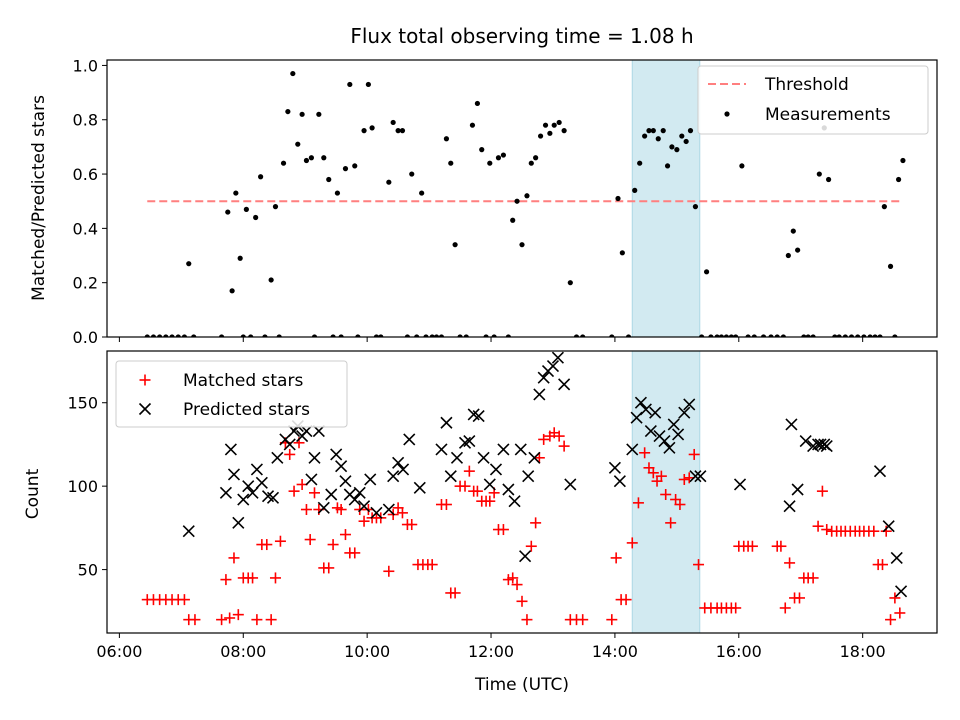  I want to click on bottom-y-axis-label: Count, so click(33, 493).